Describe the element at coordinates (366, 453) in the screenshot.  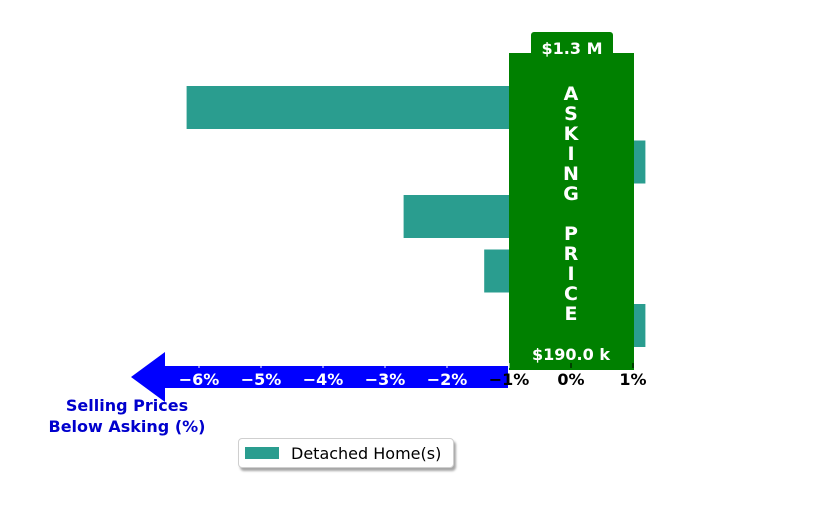
I see `legend-label: Detached Home(s)` at that location.